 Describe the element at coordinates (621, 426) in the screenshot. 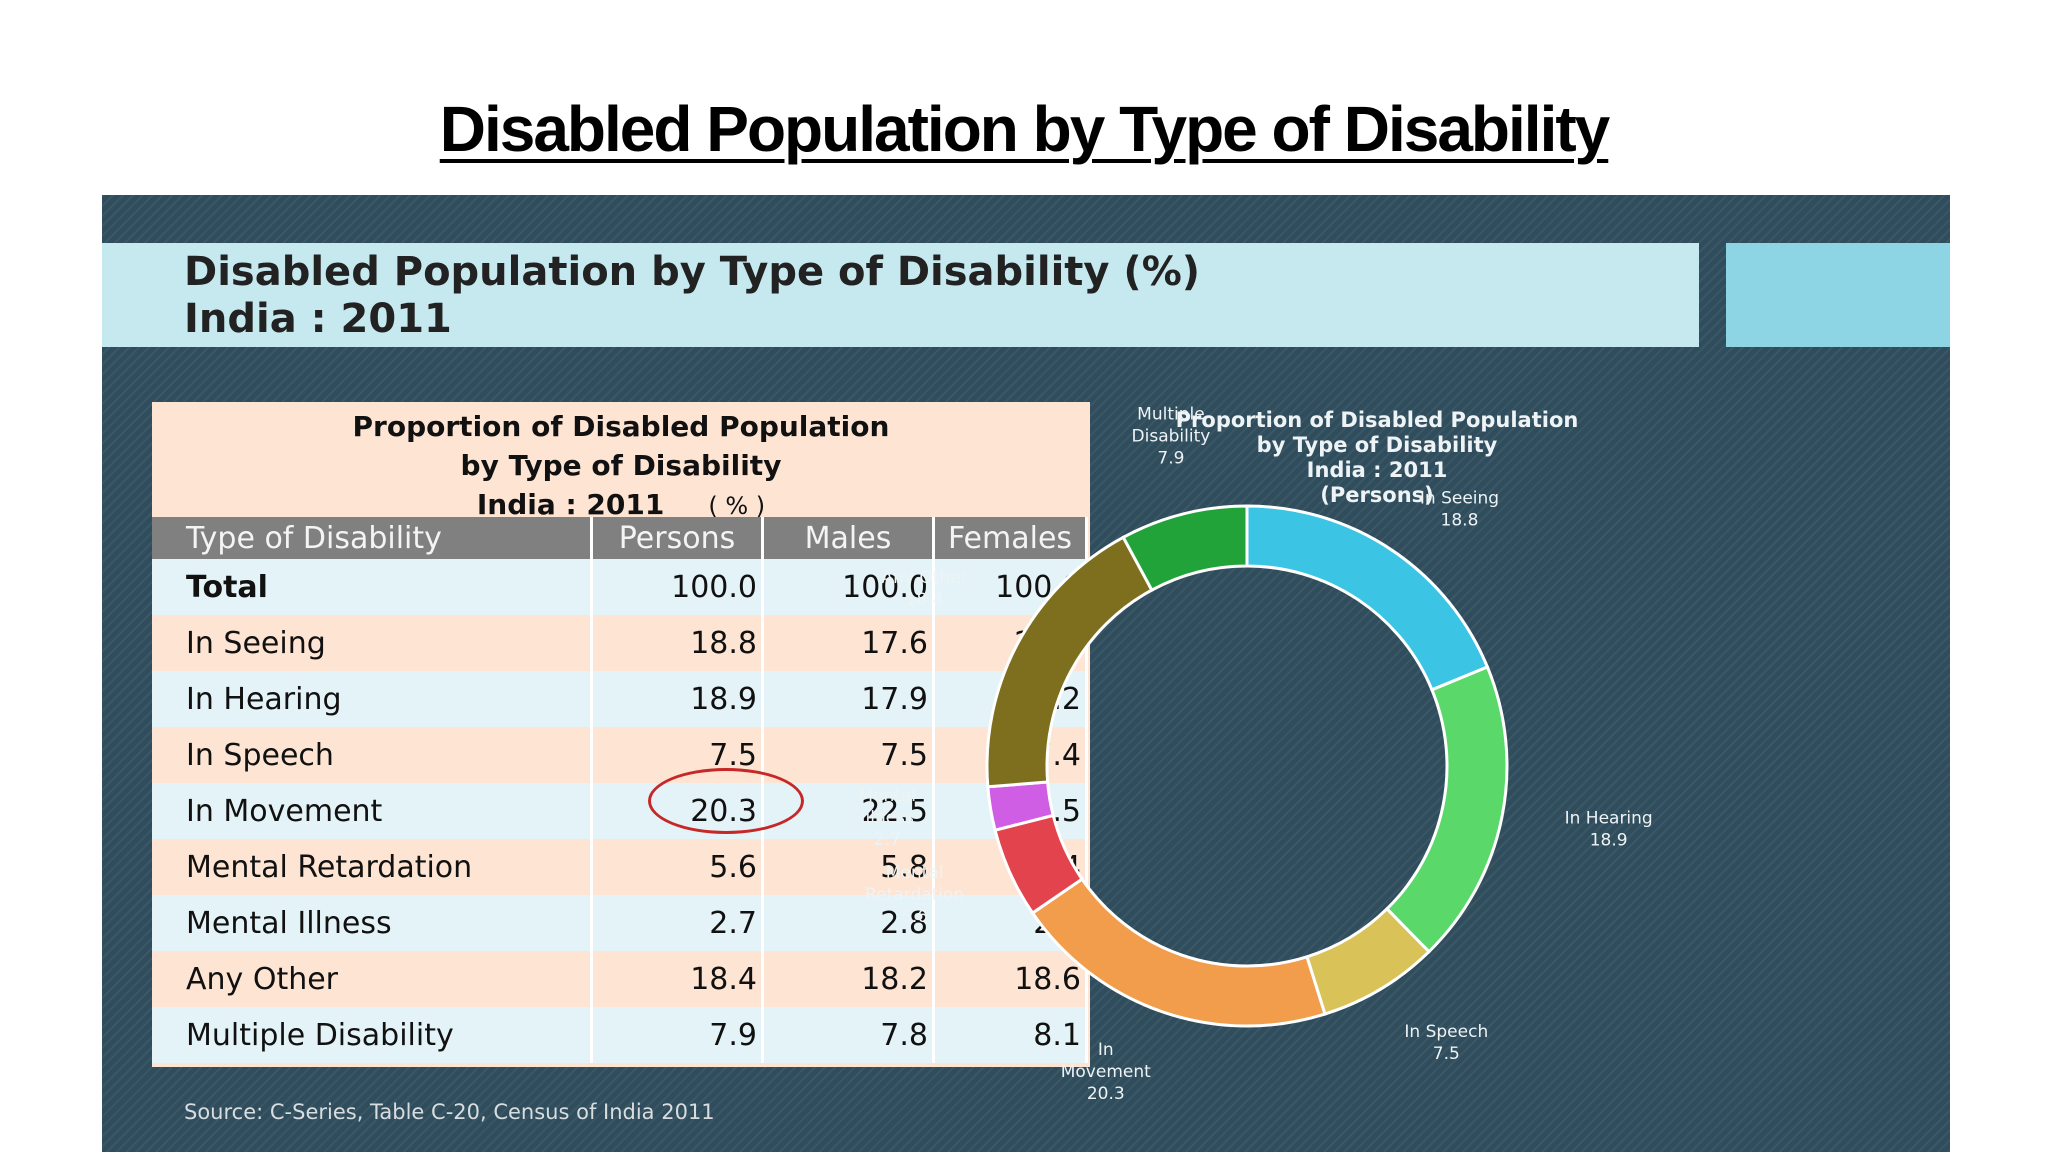

I see `table-title-line1: Proportion of Disabled Population` at that location.